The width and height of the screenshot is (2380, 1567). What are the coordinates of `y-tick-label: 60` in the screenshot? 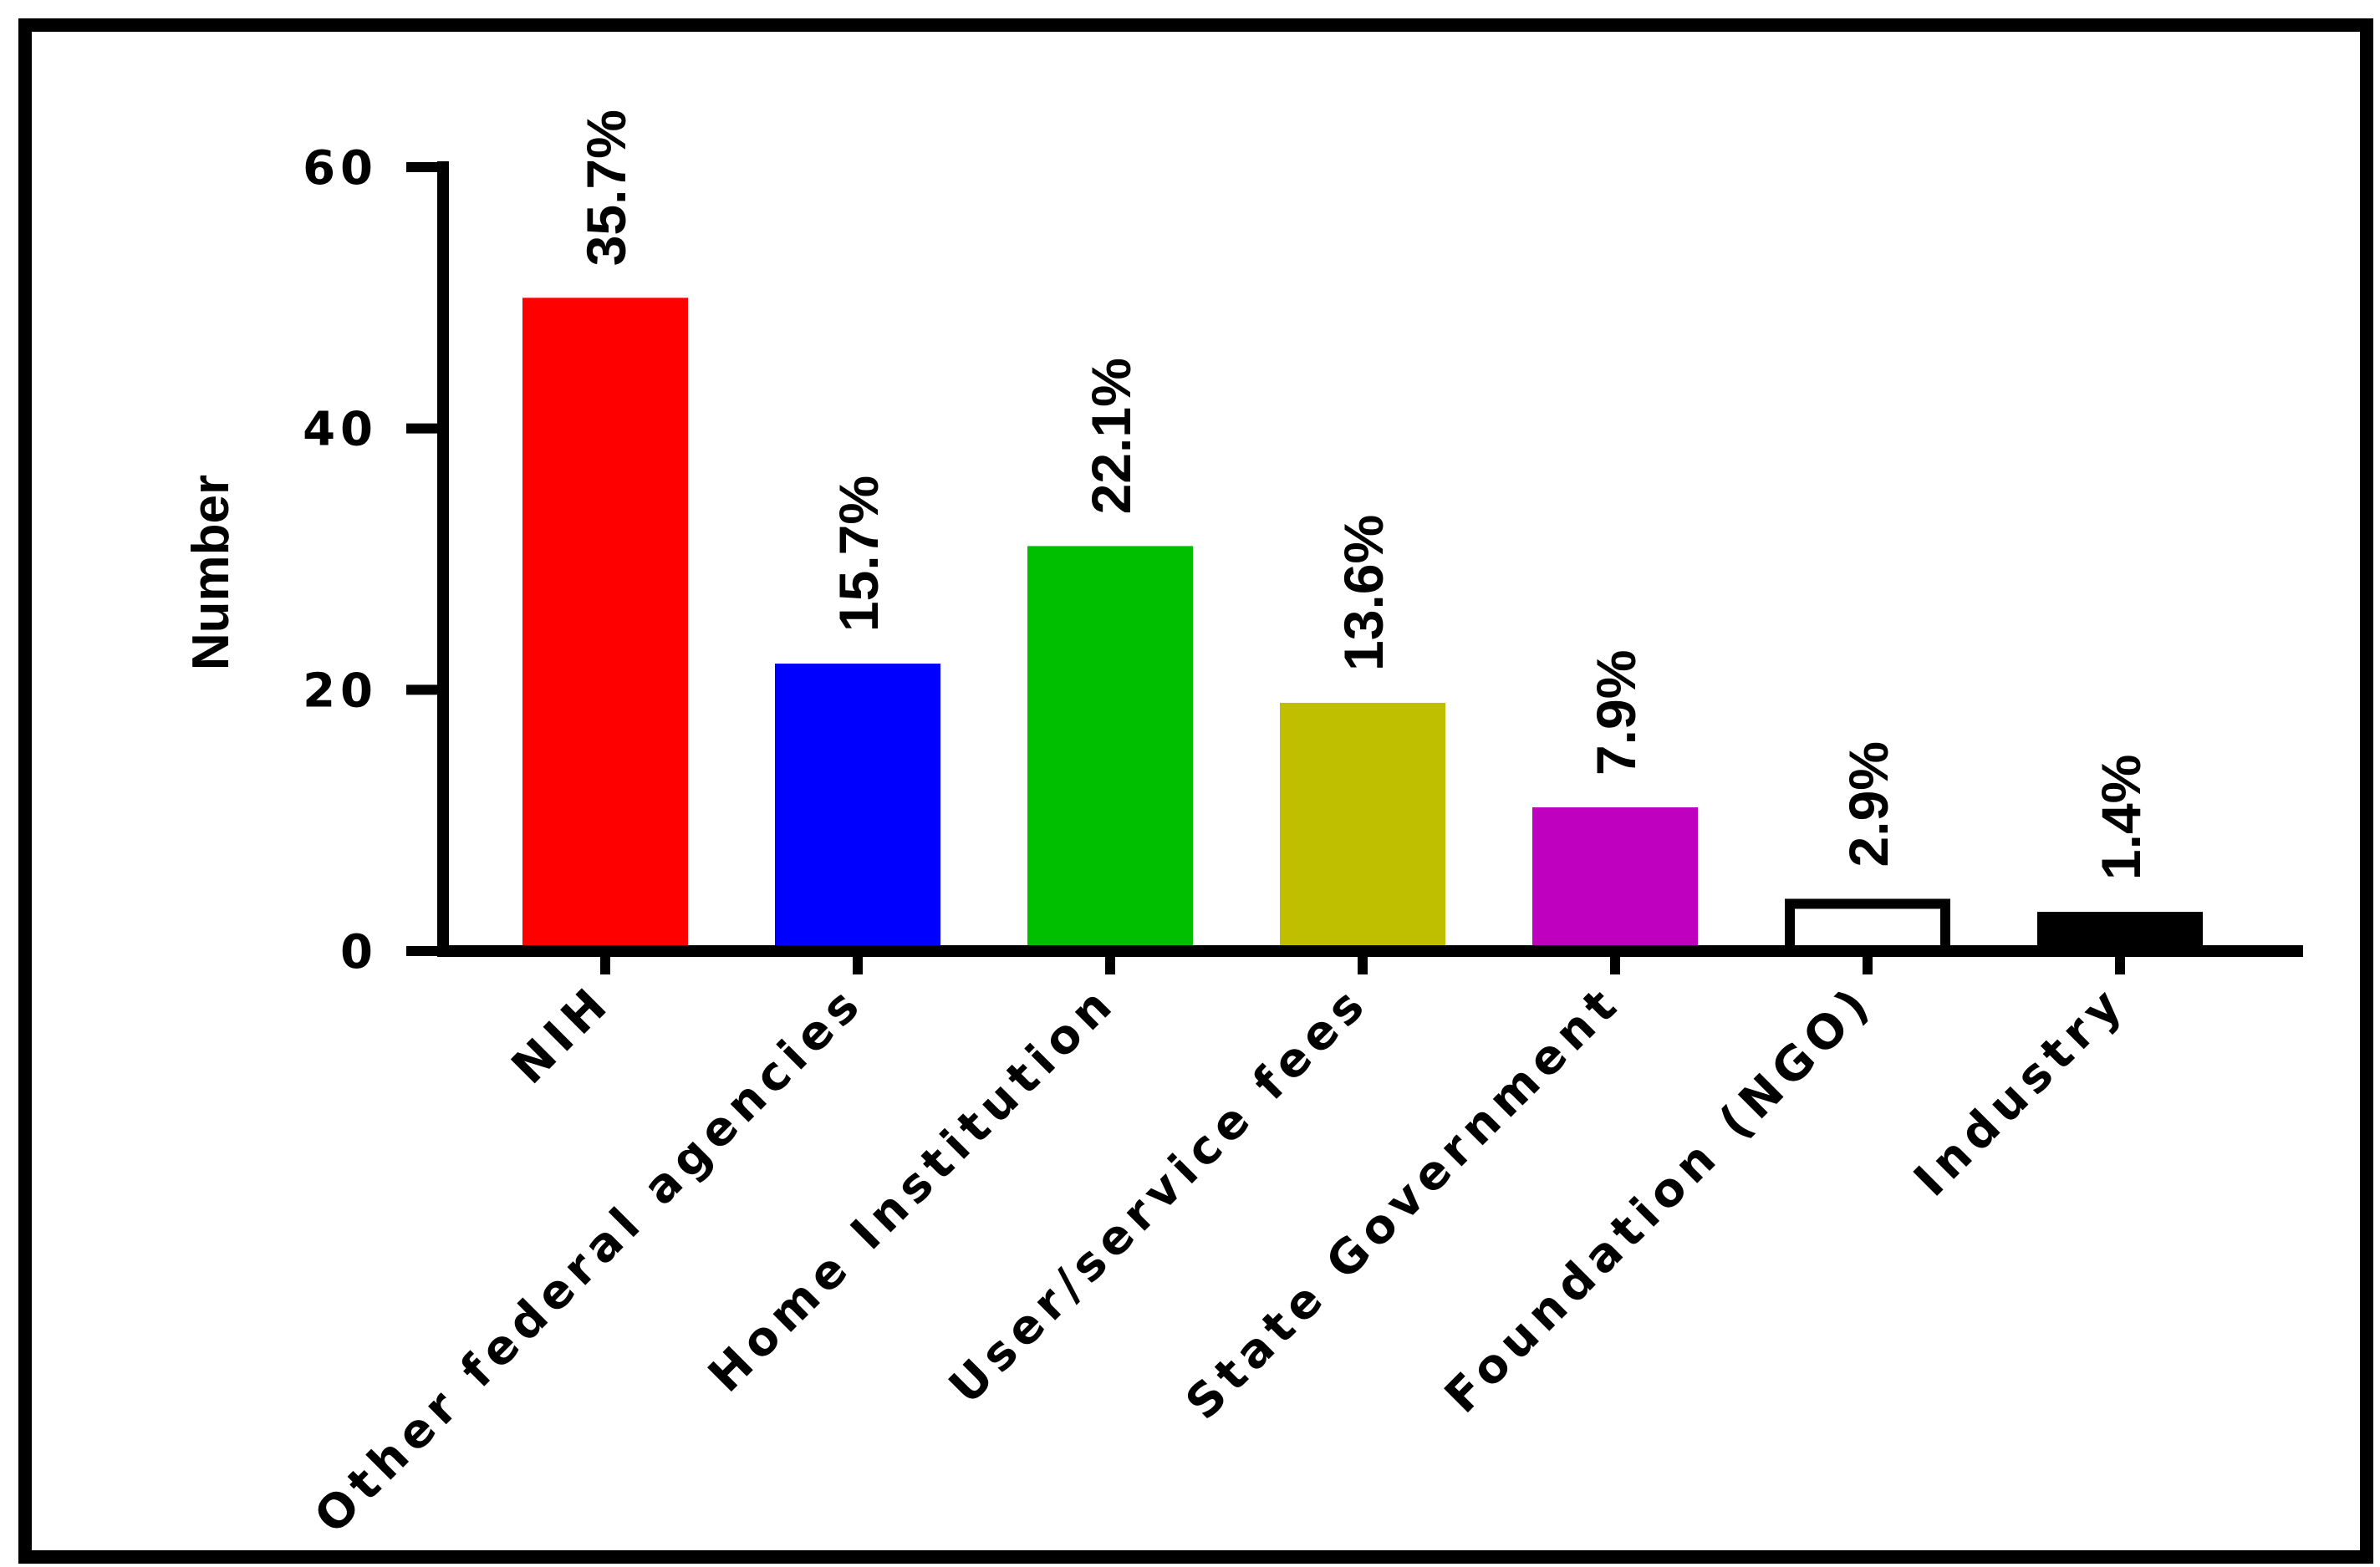 It's located at (340, 168).